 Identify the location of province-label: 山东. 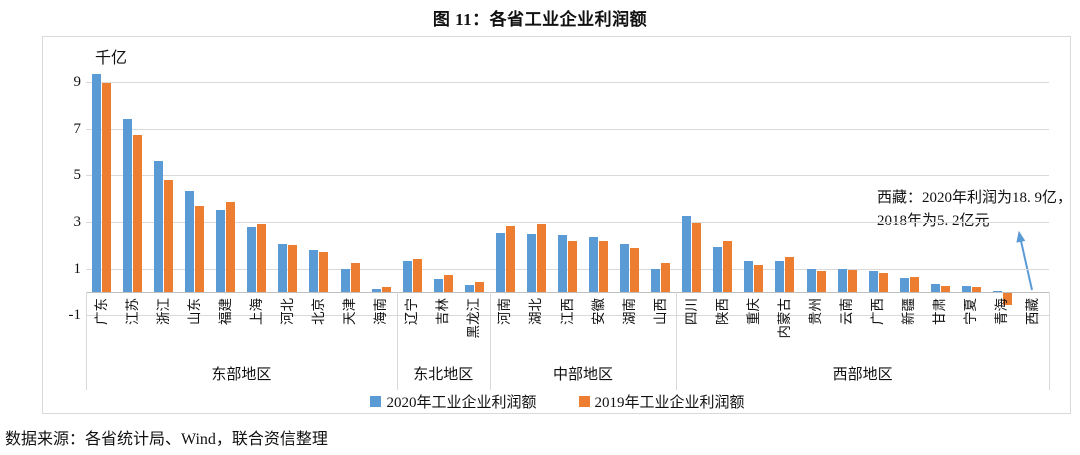
(194, 311).